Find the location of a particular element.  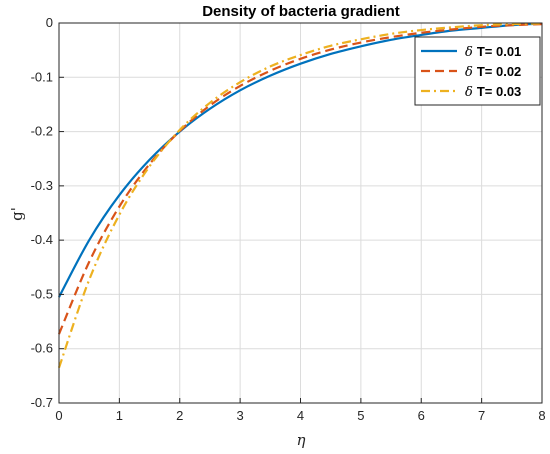

y-tick-label: -0.2 is located at coordinates (42, 131).